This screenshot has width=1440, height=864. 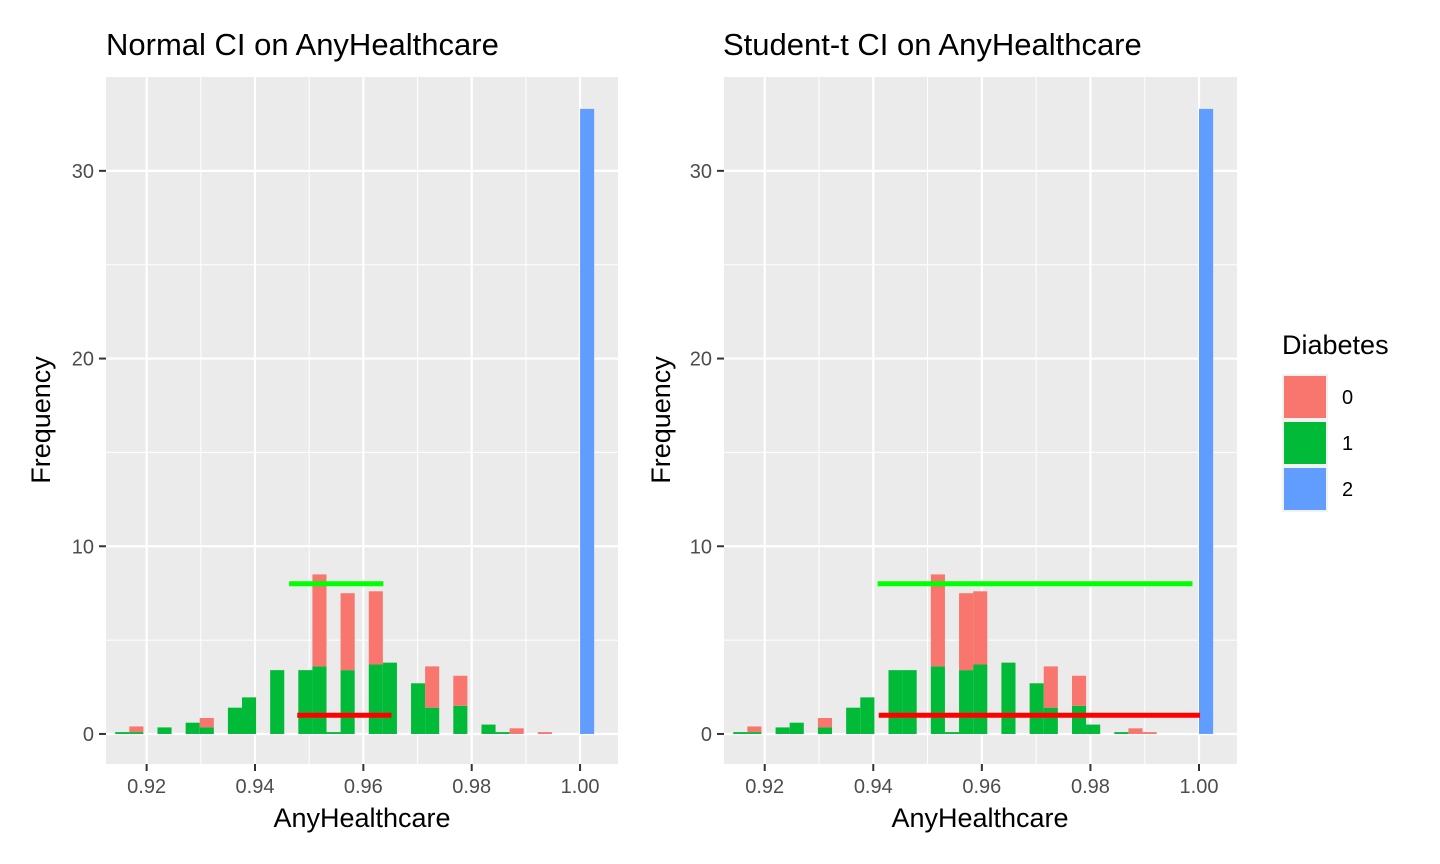 I want to click on legend: Diabetes 0 1 2, so click(x=1335, y=421).